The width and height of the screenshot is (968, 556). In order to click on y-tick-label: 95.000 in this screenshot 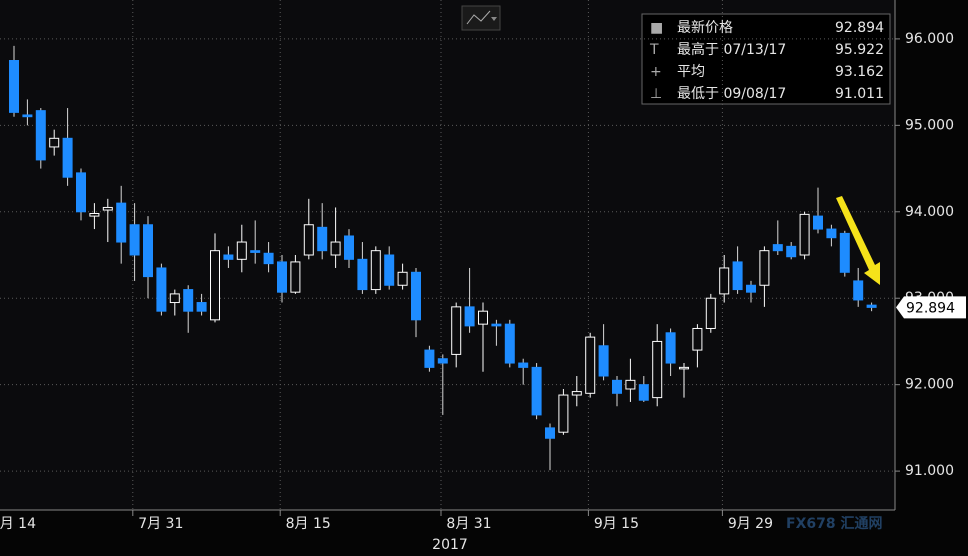, I will do `click(929, 125)`.